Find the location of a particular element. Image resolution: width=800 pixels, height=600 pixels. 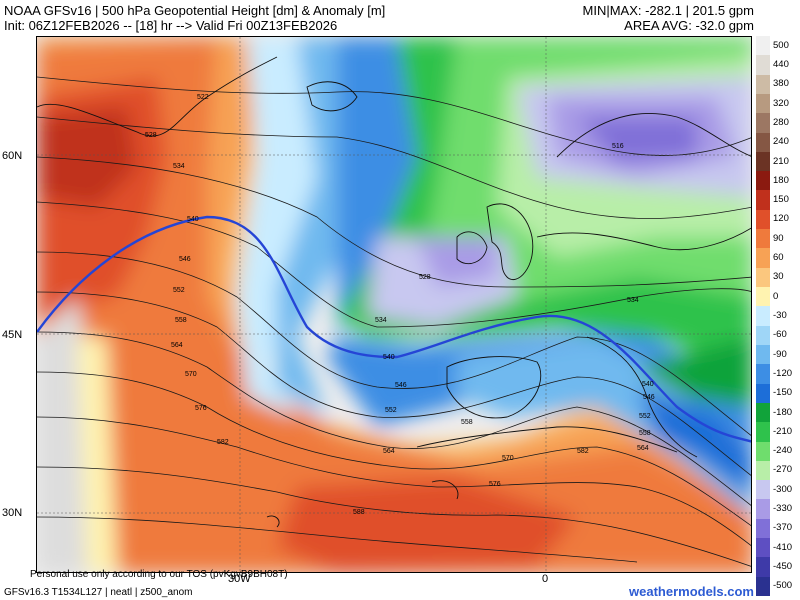

colorbar-label: -270 is located at coordinates (783, 470).